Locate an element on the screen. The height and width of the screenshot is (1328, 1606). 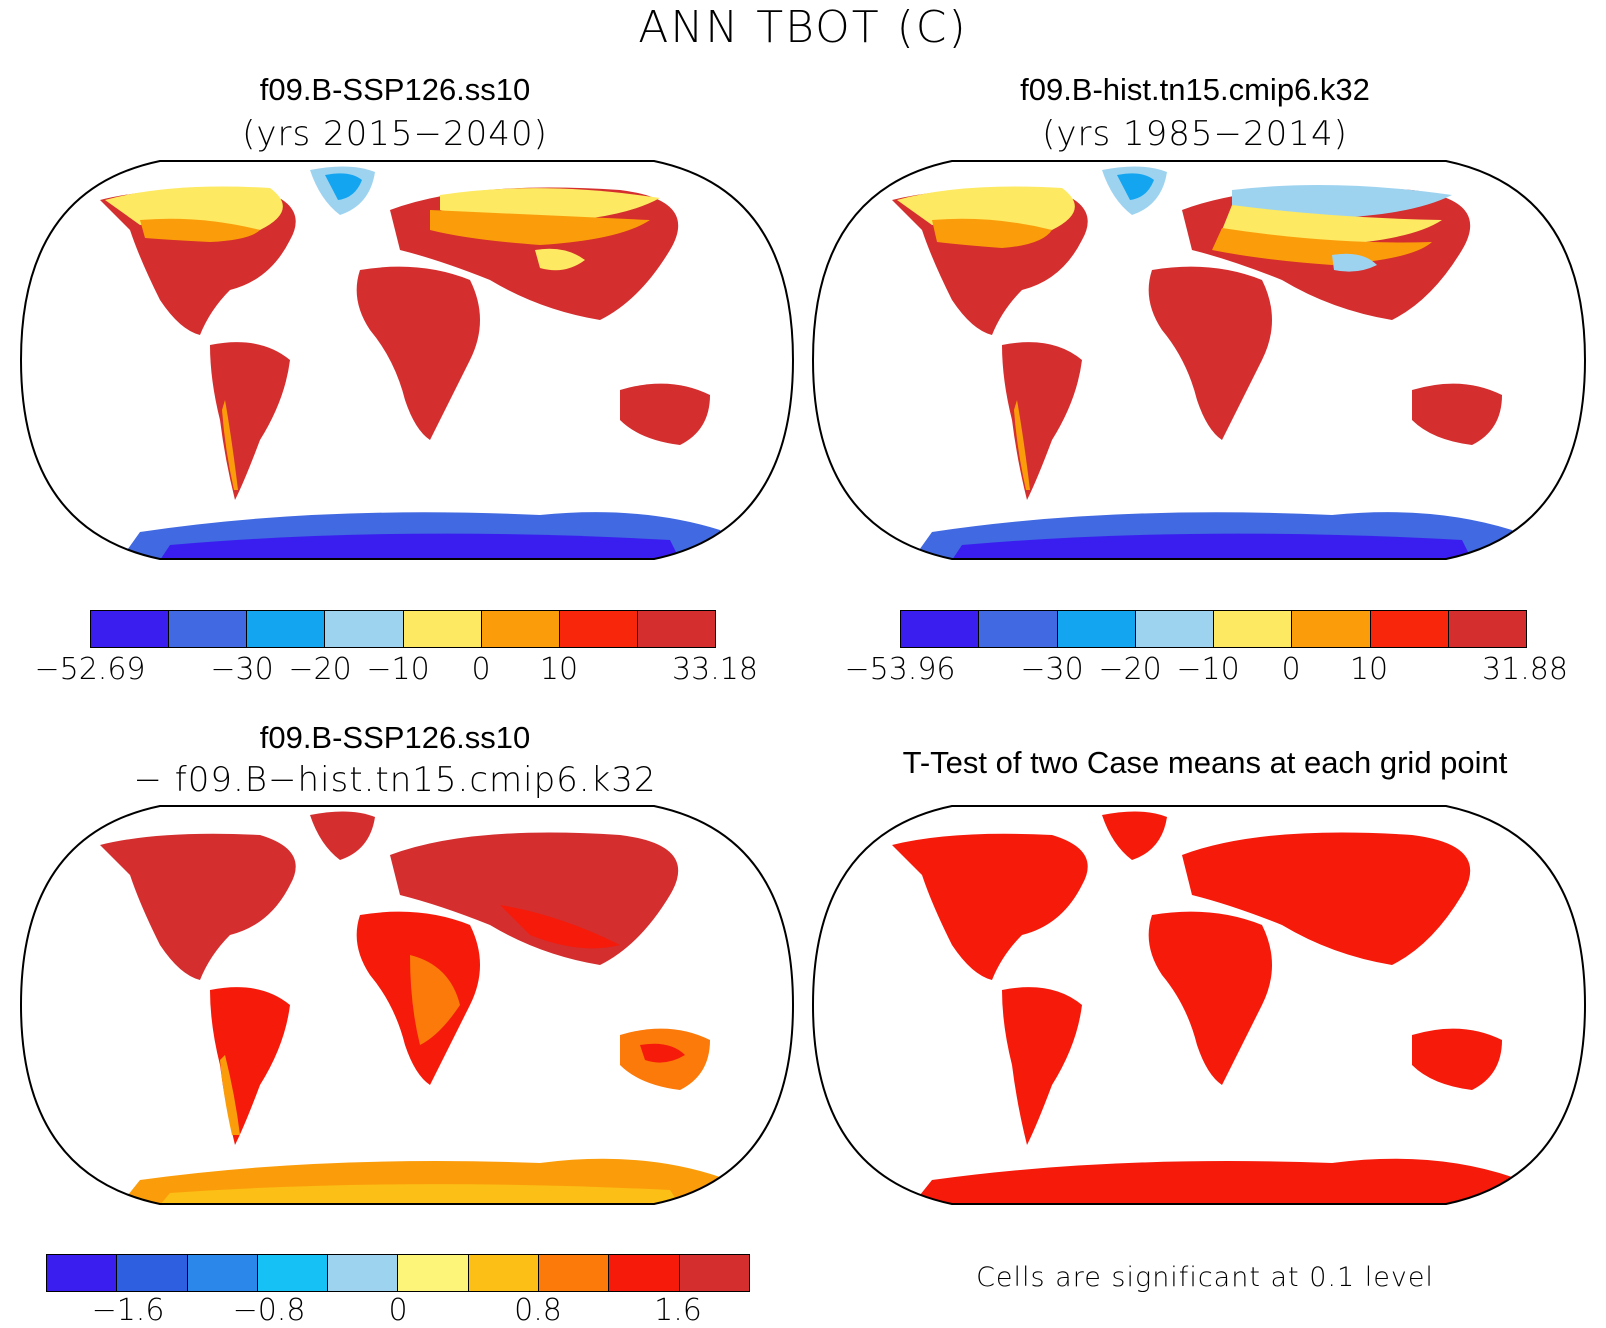
map-panel-bottom-left is located at coordinates (407, 1005).